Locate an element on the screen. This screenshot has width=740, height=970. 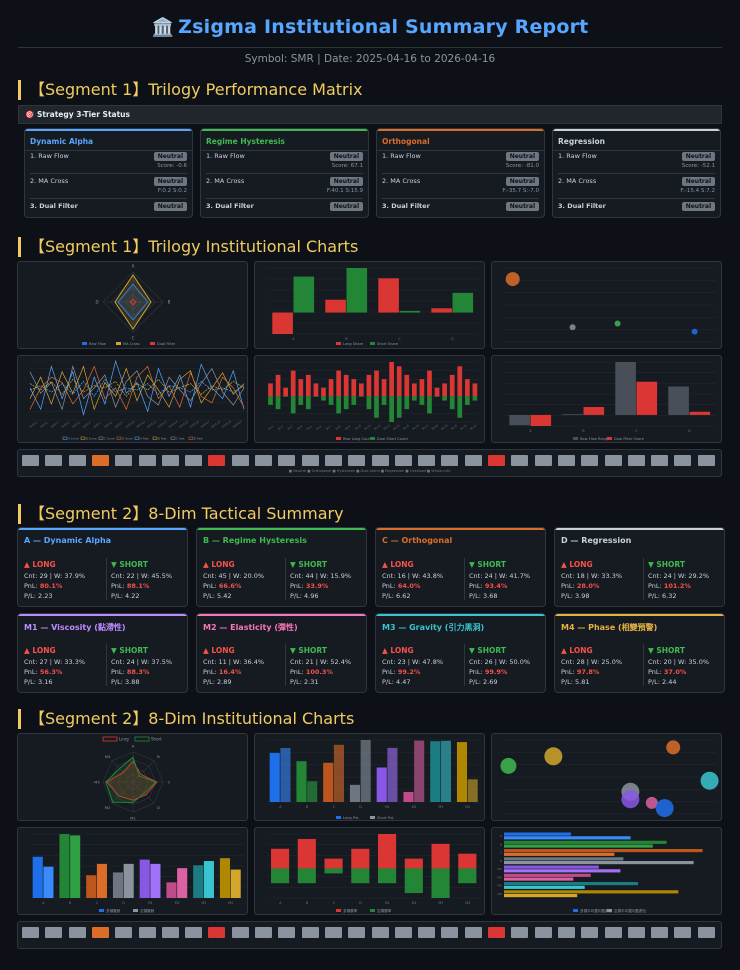
pnl-value: 93.4% is located at coordinates (496, 586).